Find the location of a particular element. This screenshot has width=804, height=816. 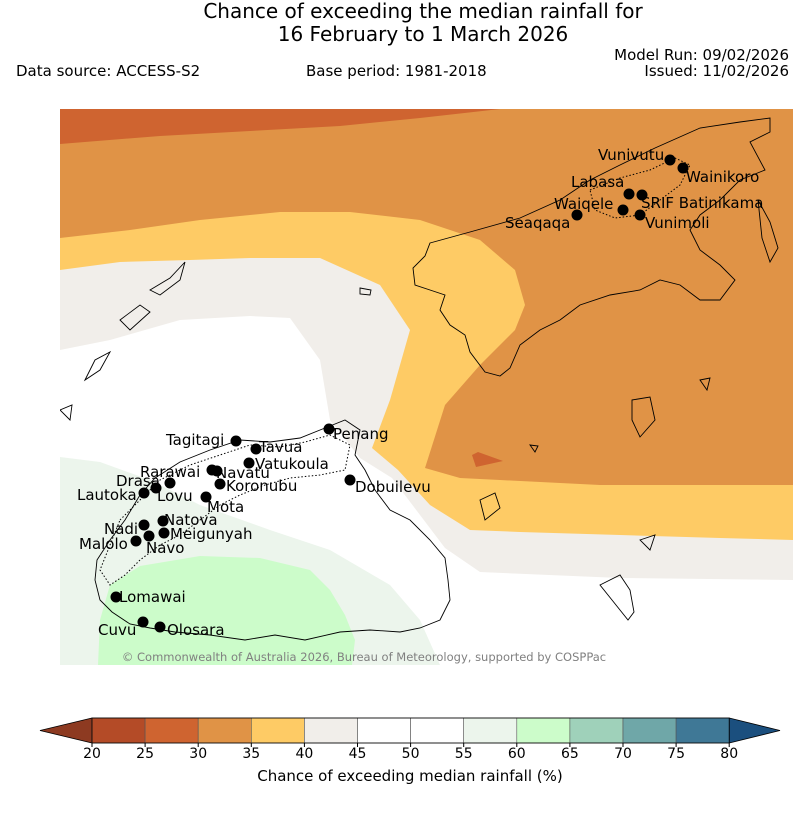

station-cuvu: Cuvu is located at coordinates (123, 627).